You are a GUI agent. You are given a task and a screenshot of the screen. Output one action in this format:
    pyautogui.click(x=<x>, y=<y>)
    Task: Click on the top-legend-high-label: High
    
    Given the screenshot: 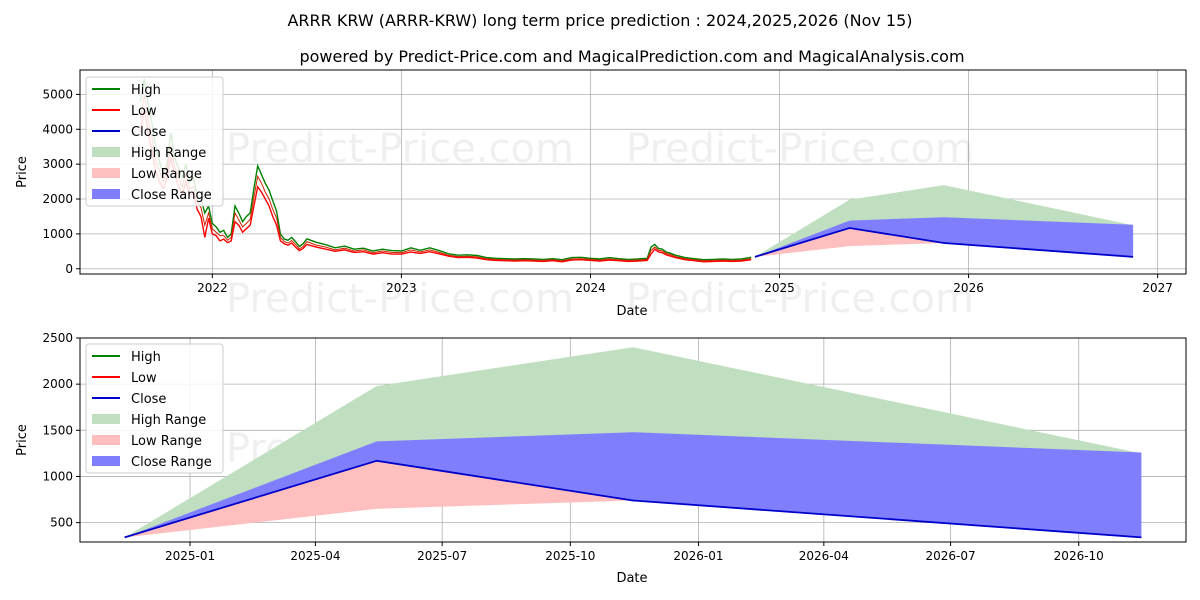 What is the action you would take?
    pyautogui.click(x=146, y=90)
    